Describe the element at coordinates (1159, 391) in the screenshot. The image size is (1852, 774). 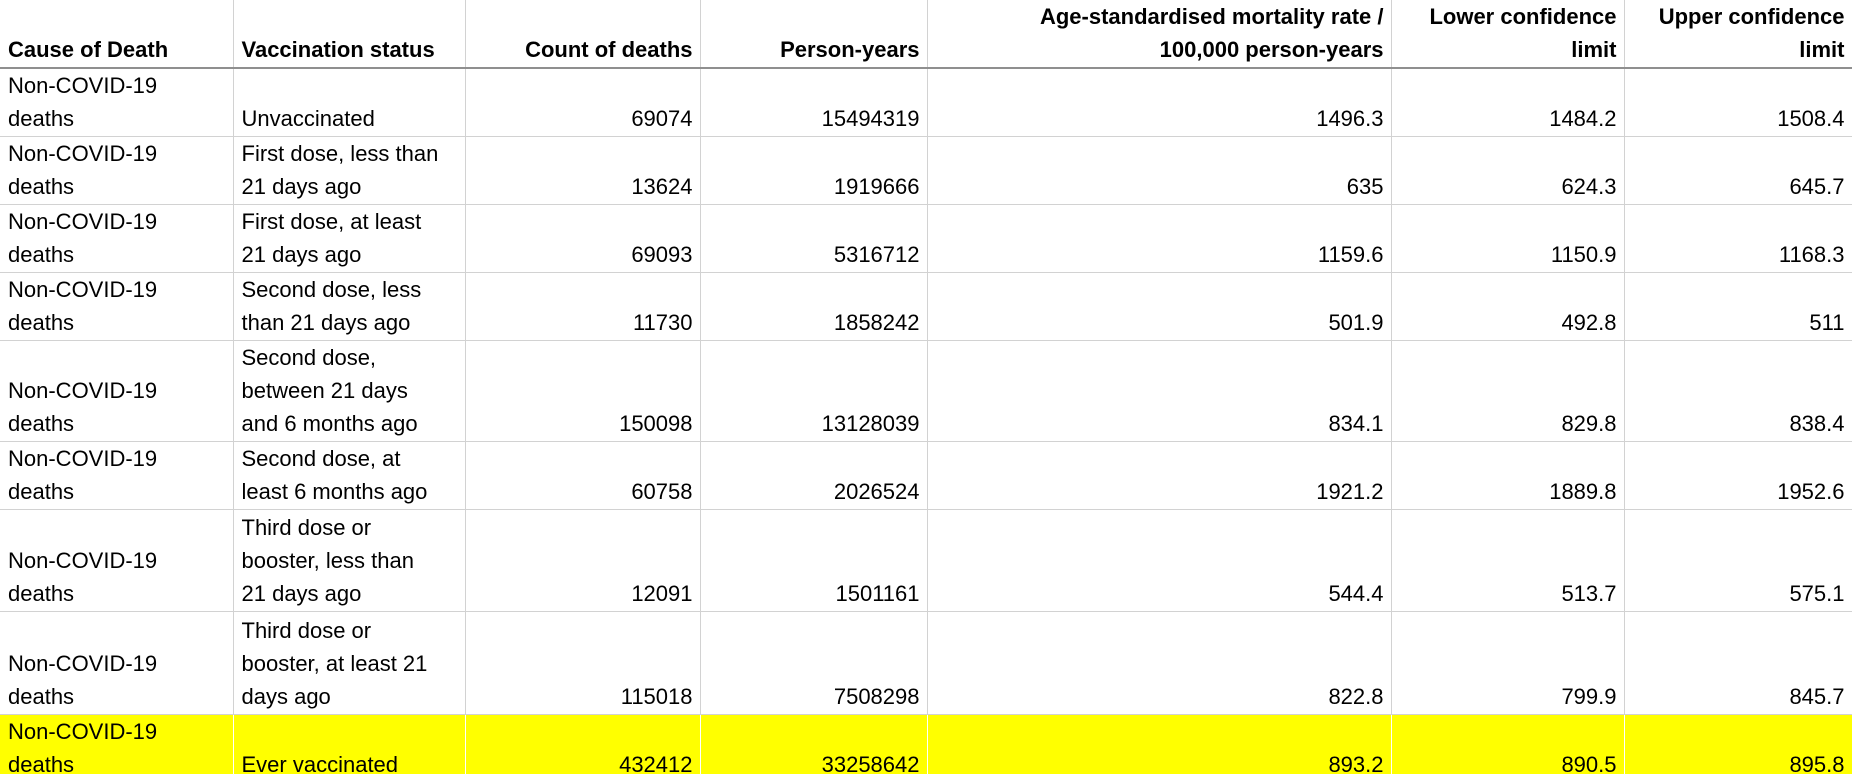
I see `cell-age-standardised-mortality-rate: 834.1` at that location.